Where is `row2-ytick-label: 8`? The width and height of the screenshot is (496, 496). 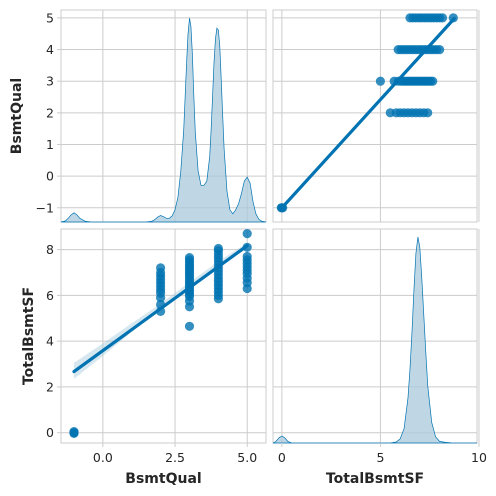 row2-ytick-label: 8 is located at coordinates (50, 249).